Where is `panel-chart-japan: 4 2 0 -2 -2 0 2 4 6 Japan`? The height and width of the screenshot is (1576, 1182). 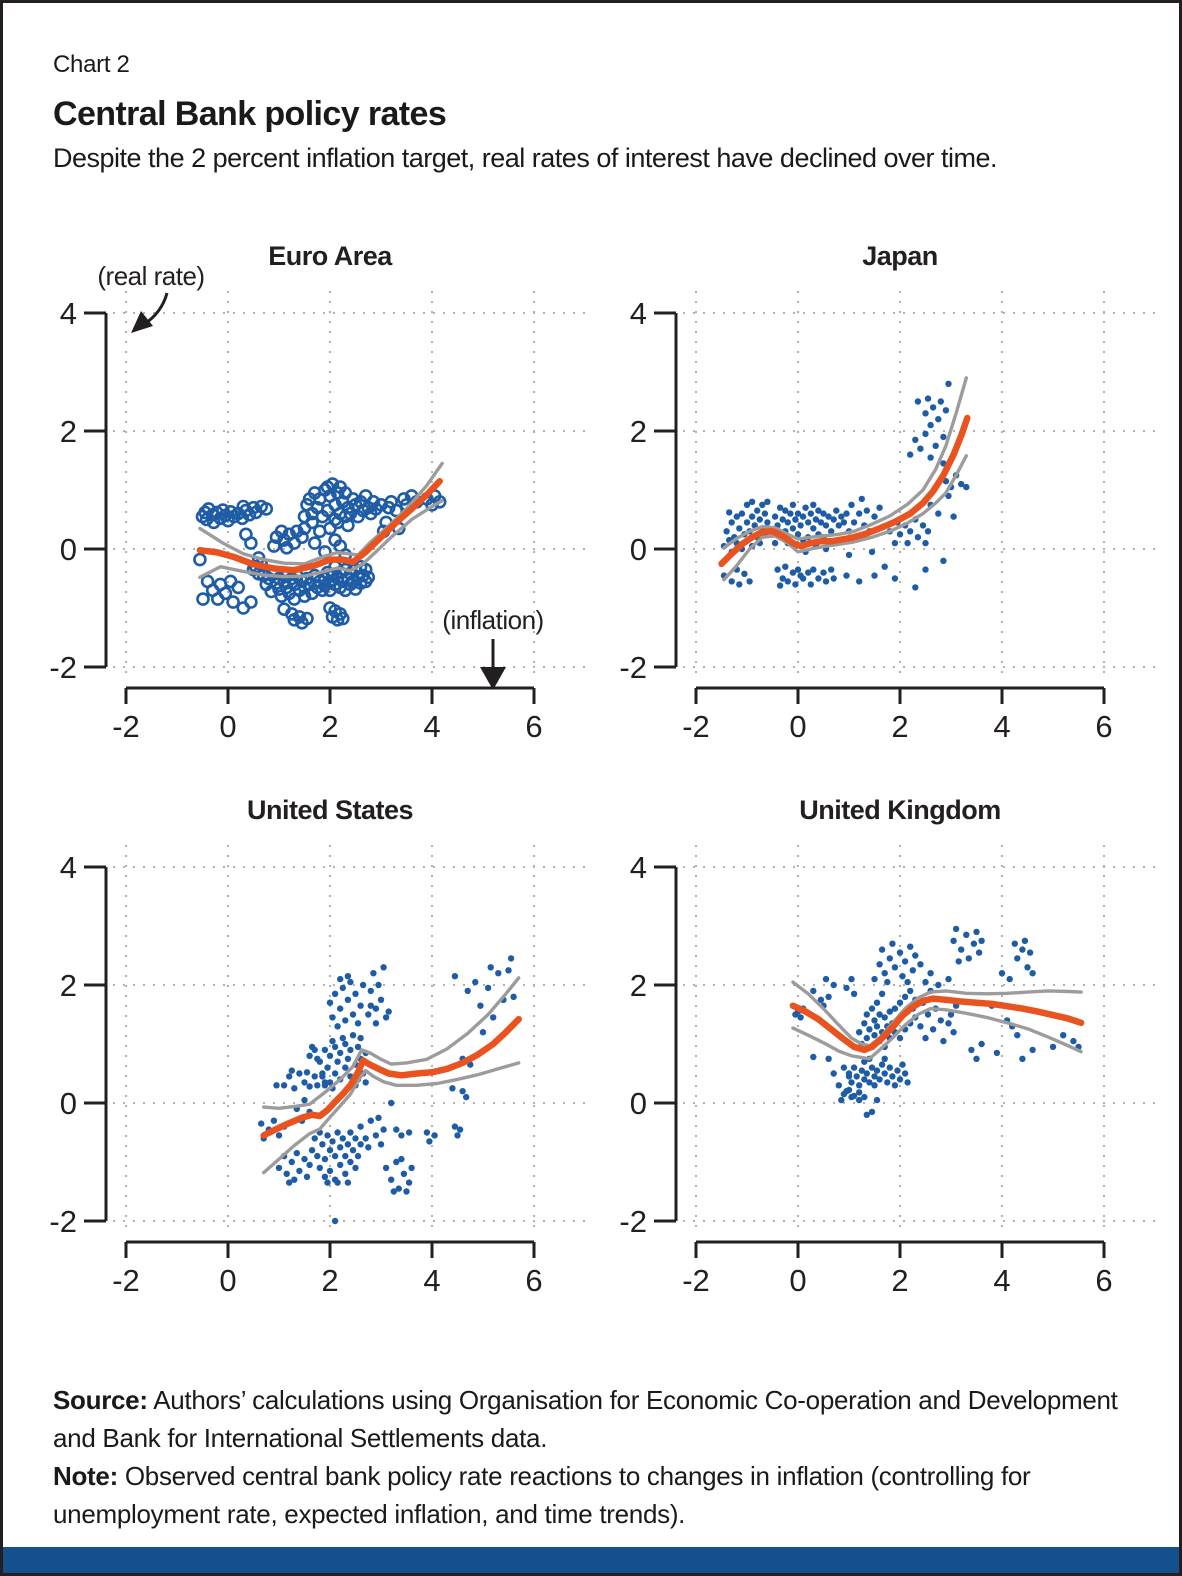 panel-chart-japan: 4 2 0 -2 -2 0 2 4 6 Japan is located at coordinates (890, 492).